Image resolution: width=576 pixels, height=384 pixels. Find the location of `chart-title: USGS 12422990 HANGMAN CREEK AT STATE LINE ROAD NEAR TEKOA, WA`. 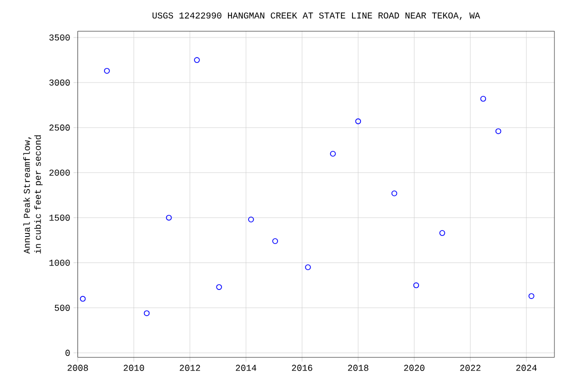

chart-title: USGS 12422990 HANGMAN CREEK AT STATE LINE ROAD NEAR TEKOA, WA is located at coordinates (316, 16).